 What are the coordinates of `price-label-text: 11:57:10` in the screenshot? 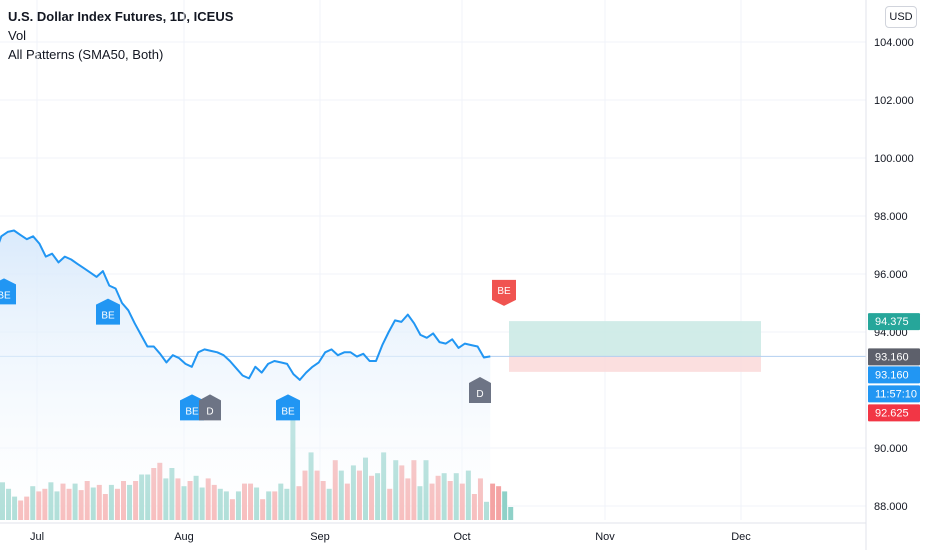 It's located at (896, 394).